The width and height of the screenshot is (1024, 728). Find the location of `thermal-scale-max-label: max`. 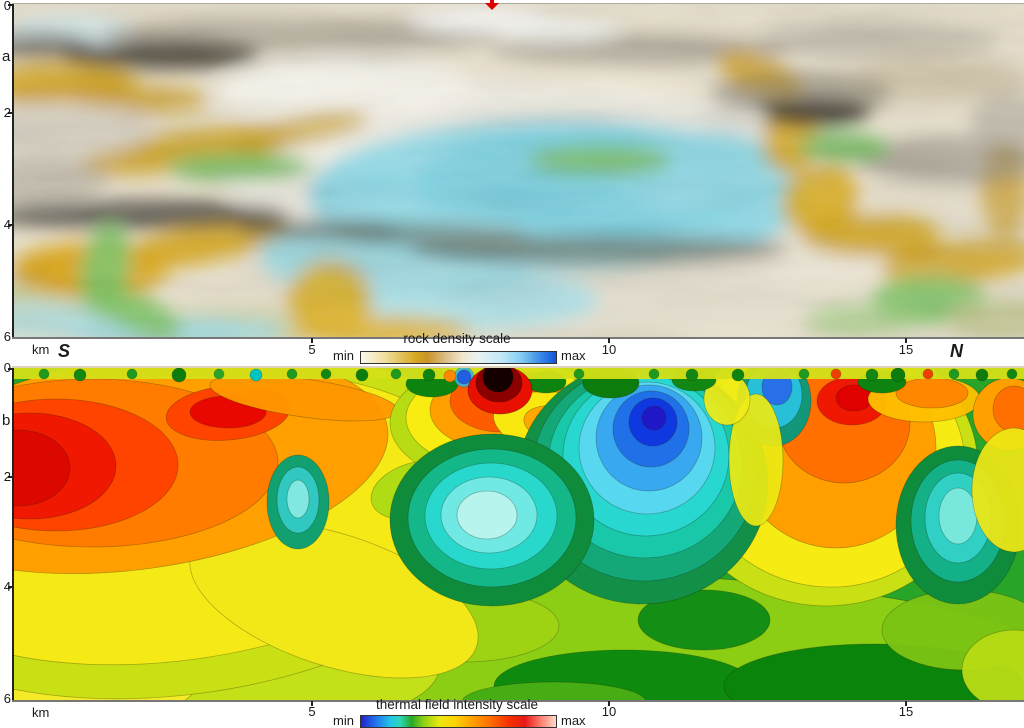

thermal-scale-max-label: max is located at coordinates (573, 720).